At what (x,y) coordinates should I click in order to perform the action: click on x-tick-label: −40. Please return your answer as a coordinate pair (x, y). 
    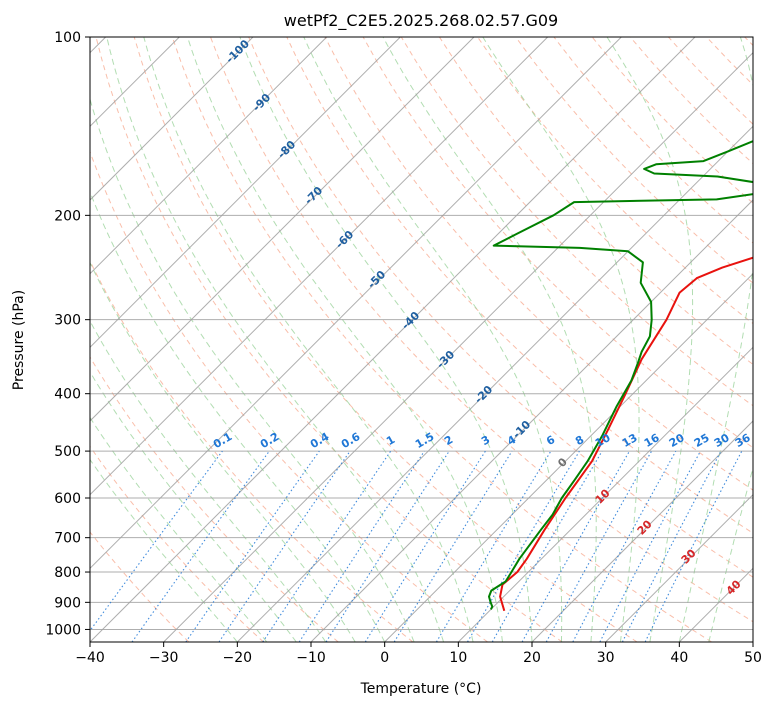
    Looking at the image, I should click on (90, 658).